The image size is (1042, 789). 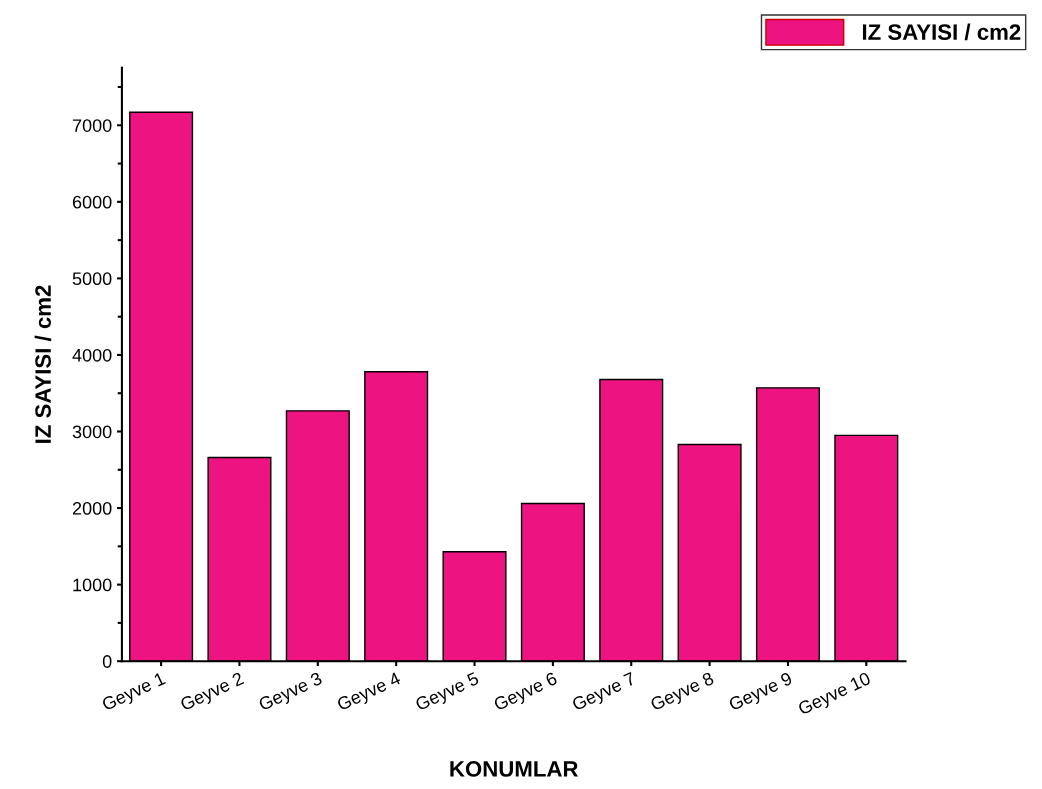 I want to click on y-tick-label: 0, so click(x=107, y=661).